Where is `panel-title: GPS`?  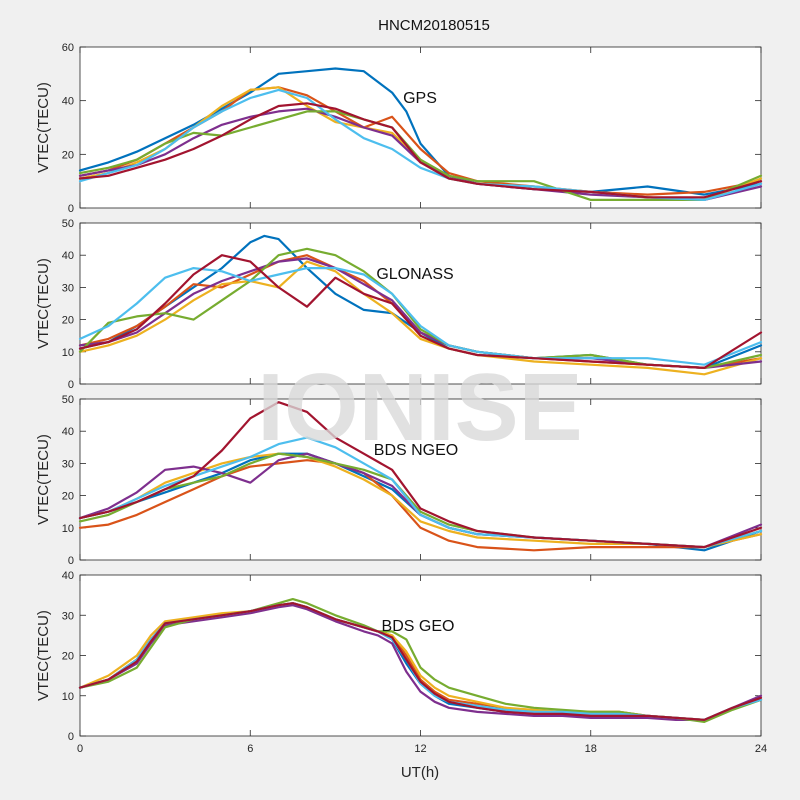 panel-title: GPS is located at coordinates (420, 98).